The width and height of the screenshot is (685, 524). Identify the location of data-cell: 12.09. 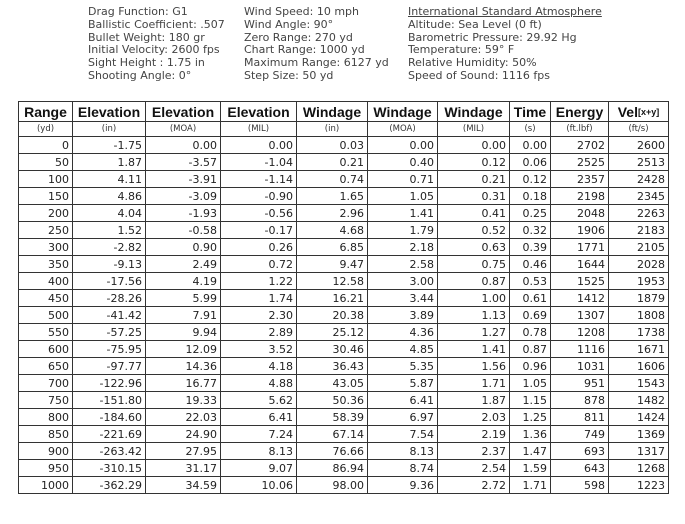
(183, 349).